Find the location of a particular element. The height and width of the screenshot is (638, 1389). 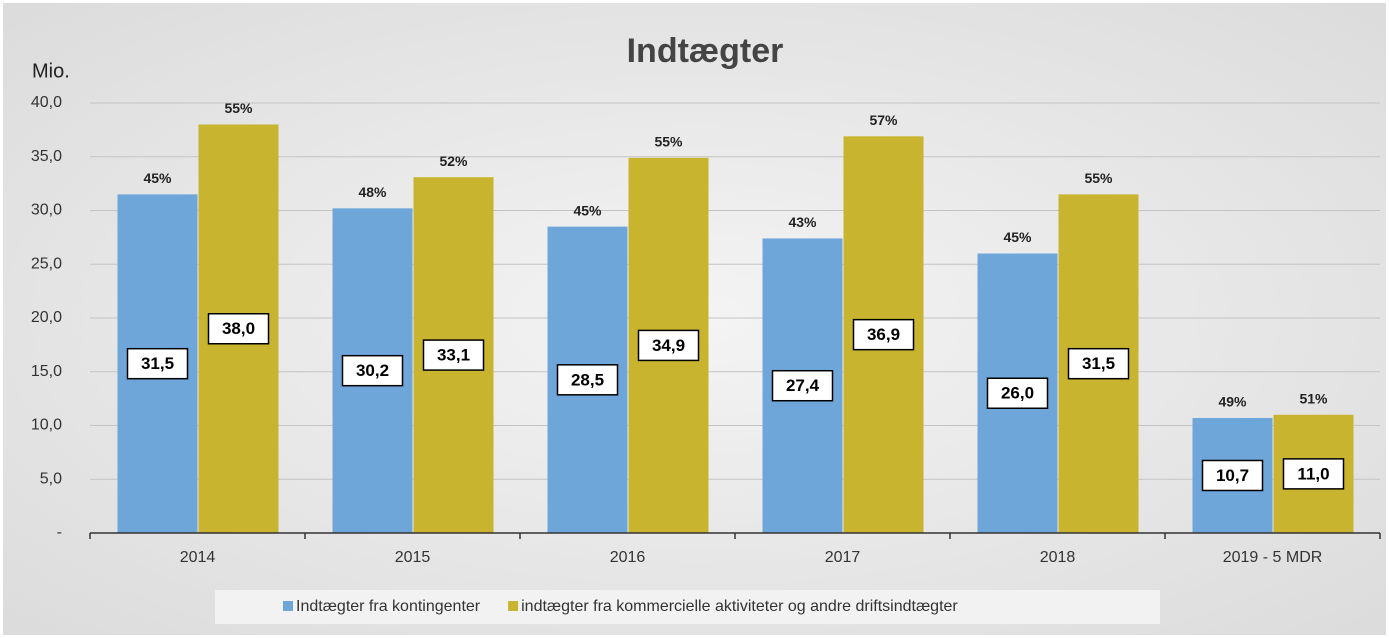

y-tick-label: 10,0 is located at coordinates (46, 425).